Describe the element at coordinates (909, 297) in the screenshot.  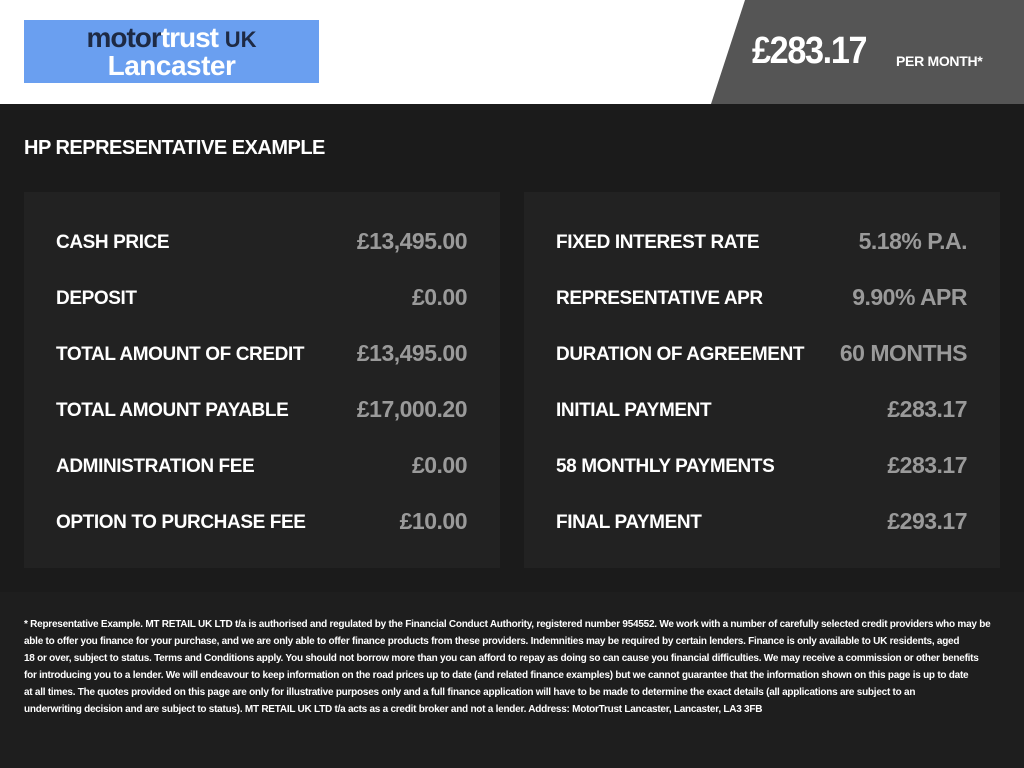
I see `row-value: 9.90% APR` at that location.